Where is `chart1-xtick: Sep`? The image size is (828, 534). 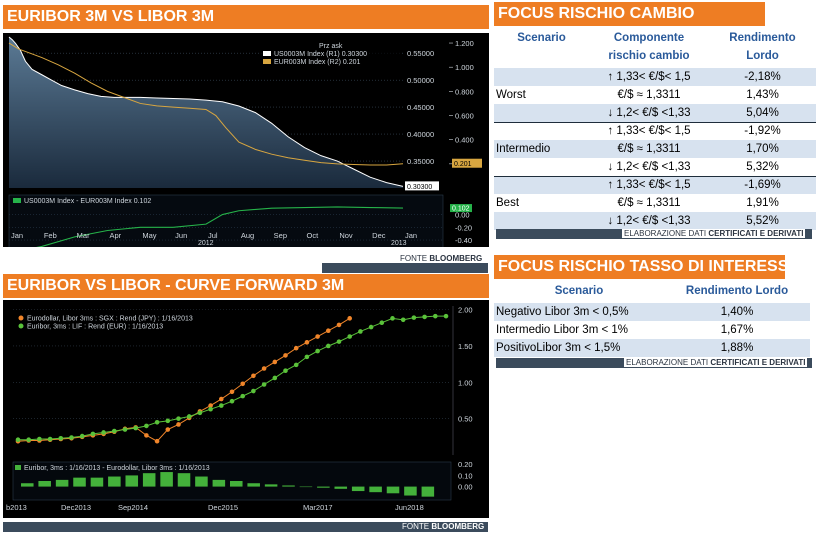 chart1-xtick: Sep is located at coordinates (280, 235).